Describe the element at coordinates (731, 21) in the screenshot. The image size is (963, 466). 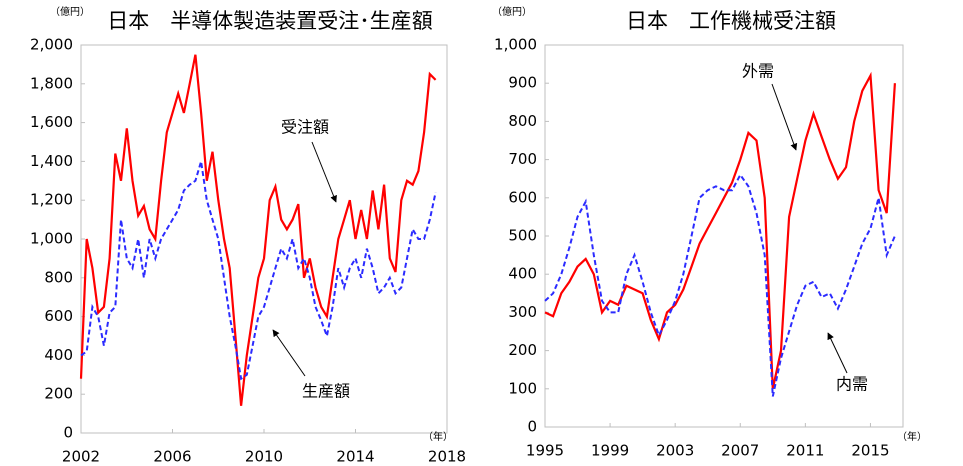
I see `chart-title: 日本 工作機械受注額` at that location.